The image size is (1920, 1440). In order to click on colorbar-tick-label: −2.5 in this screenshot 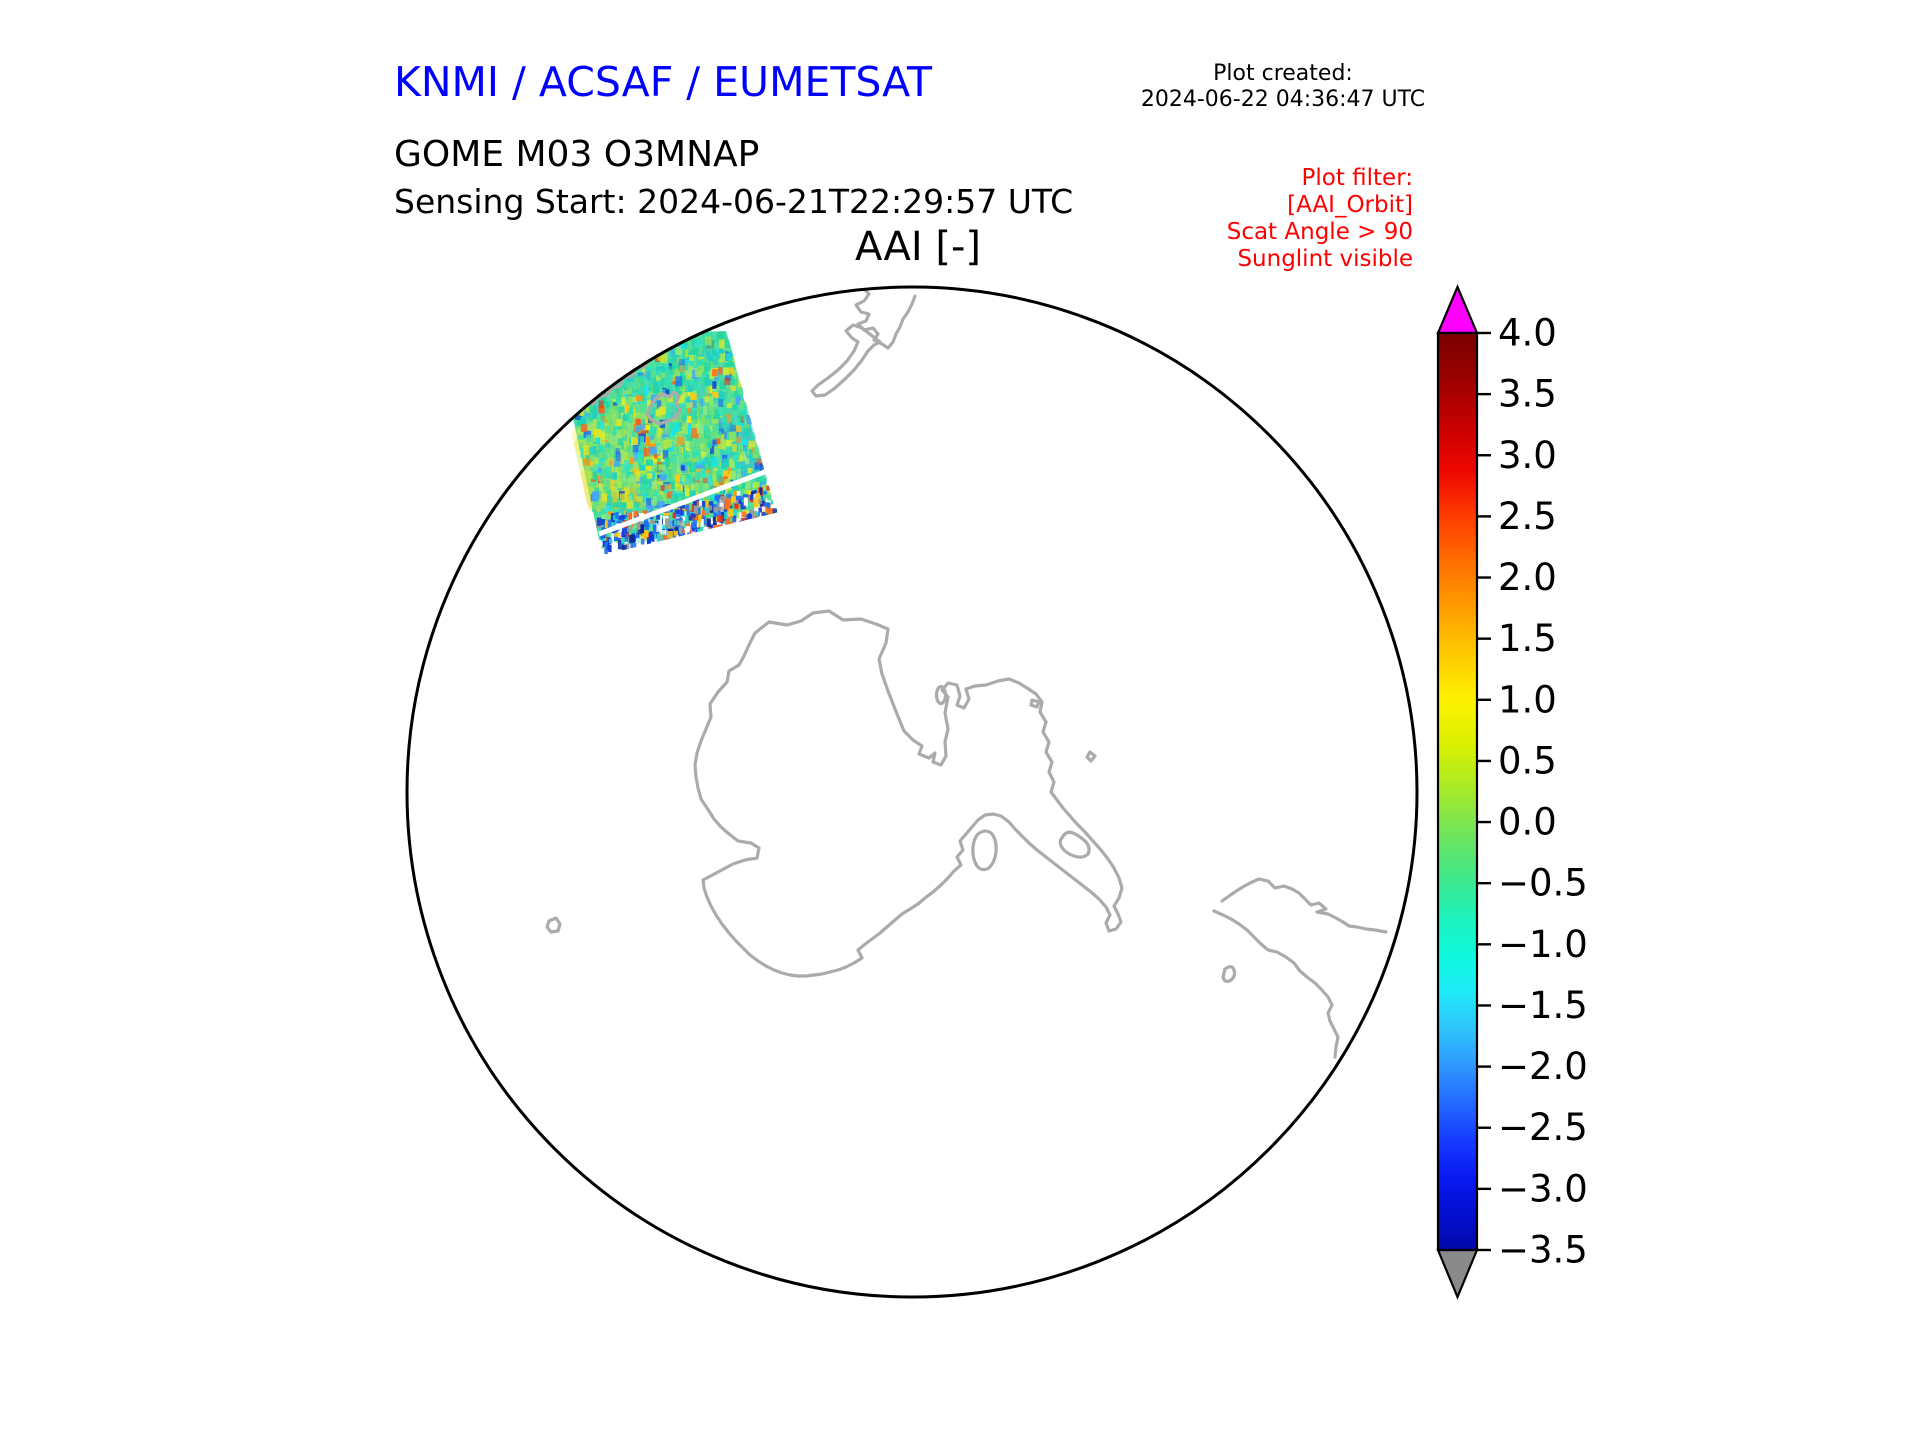, I will do `click(1543, 1127)`.